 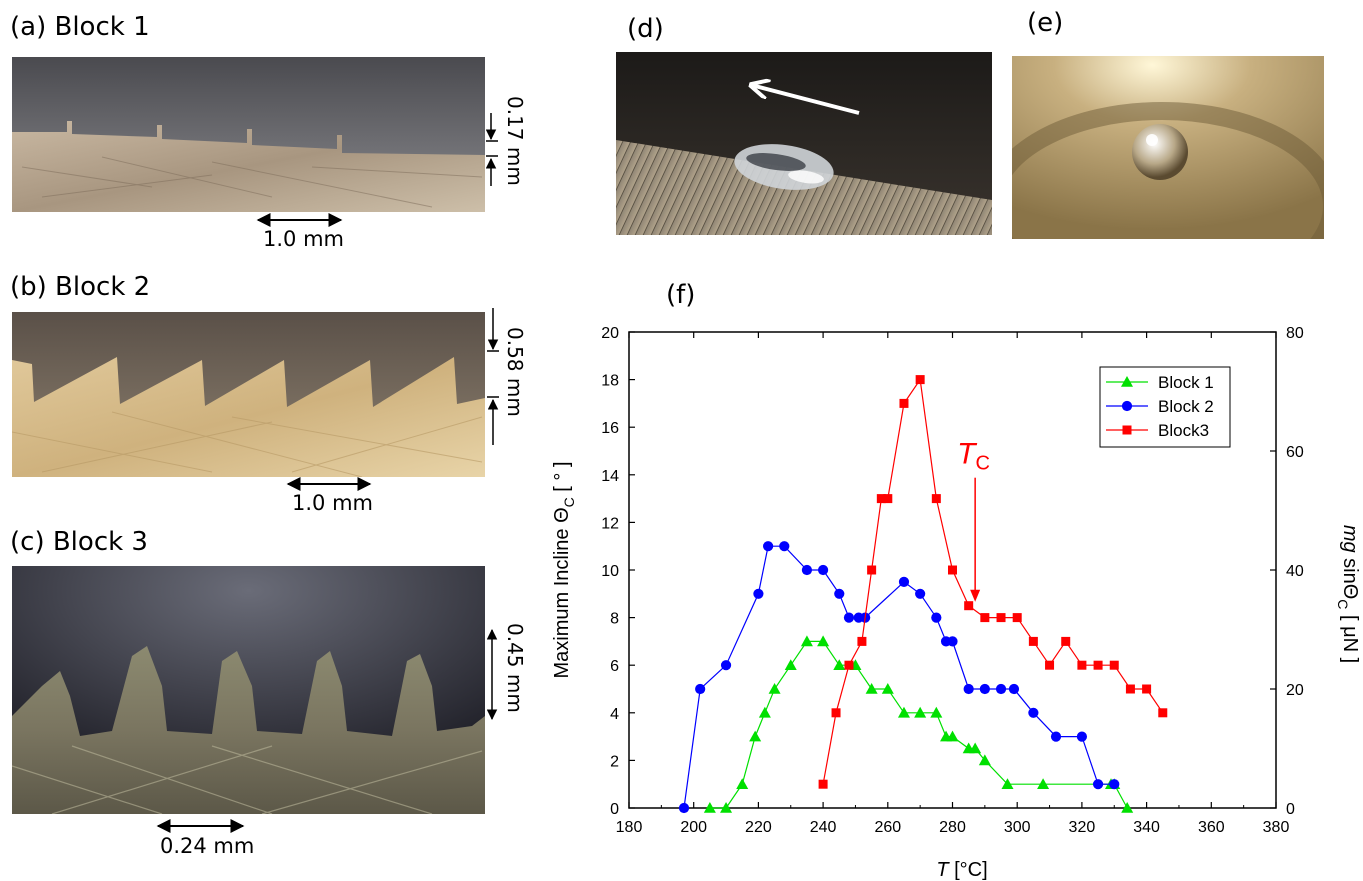 I want to click on panel-label-d: (d), so click(x=645, y=29).